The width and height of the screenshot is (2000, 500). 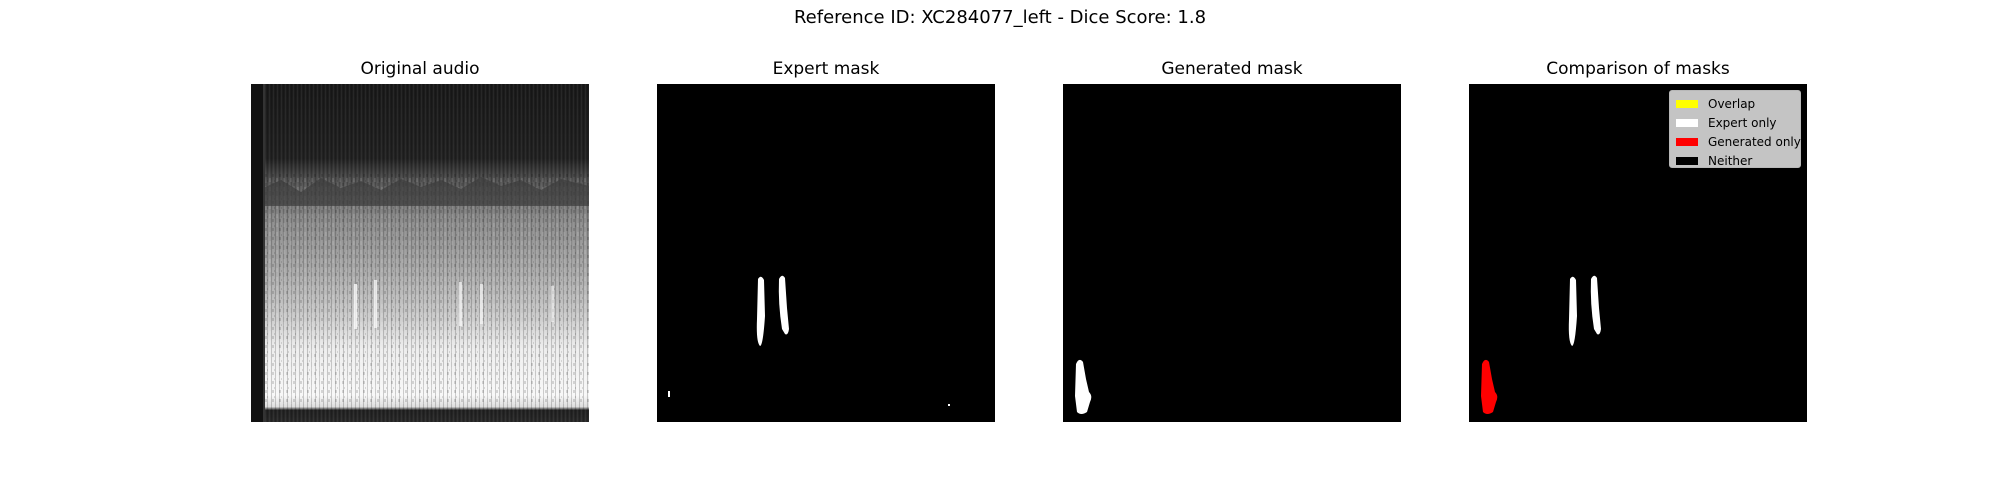 I want to click on spectrogram-image, so click(x=420, y=253).